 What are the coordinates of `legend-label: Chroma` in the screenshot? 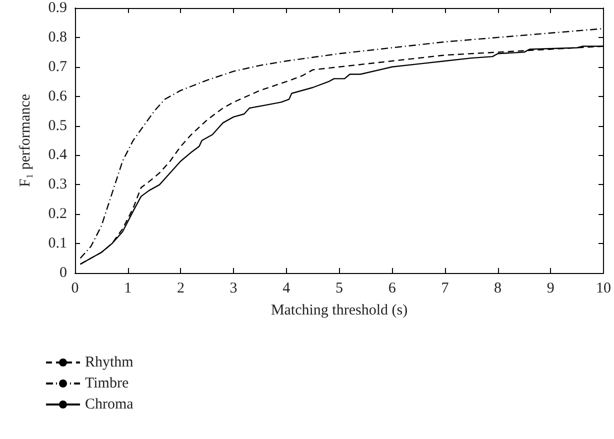 It's located at (109, 404).